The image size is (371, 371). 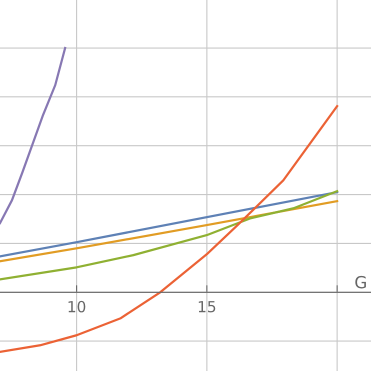 I want to click on x-tick-label: 10, so click(x=77, y=306).